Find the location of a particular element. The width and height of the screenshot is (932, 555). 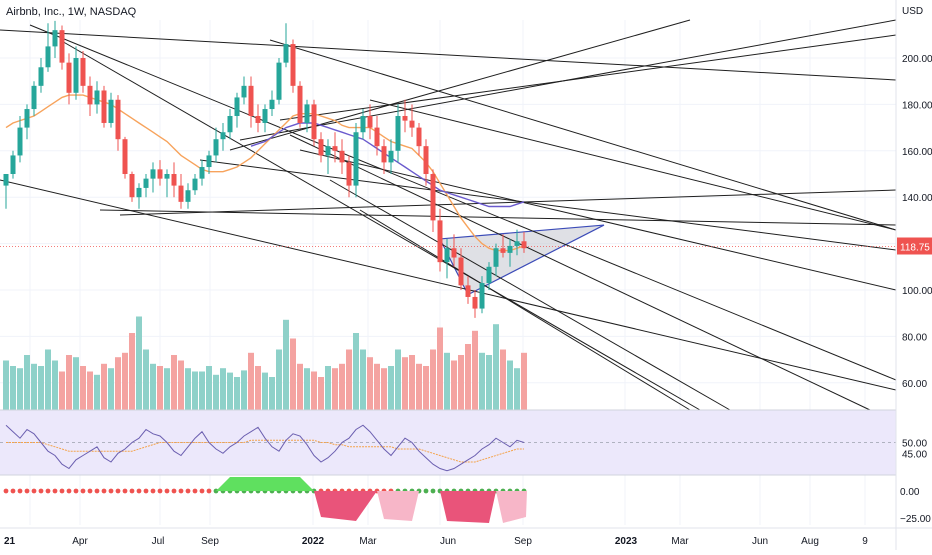

time-tick-label: 2023 is located at coordinates (626, 541).